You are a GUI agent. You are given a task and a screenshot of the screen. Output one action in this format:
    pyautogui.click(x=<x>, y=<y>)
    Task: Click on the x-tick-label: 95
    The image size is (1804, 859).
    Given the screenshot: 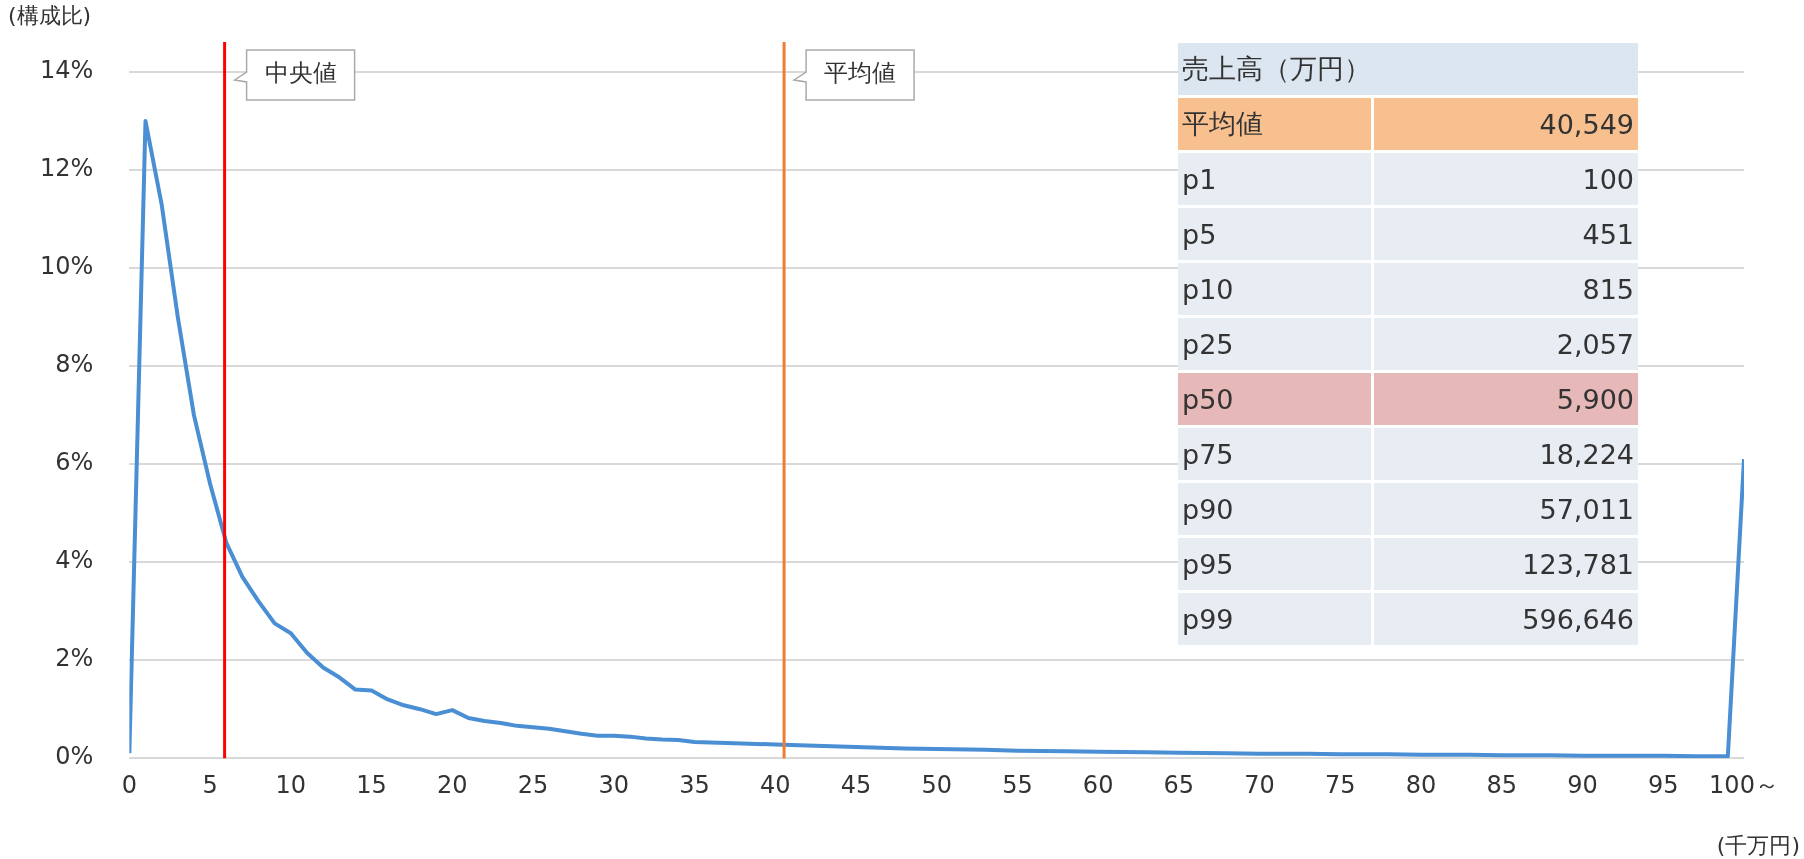 What is the action you would take?
    pyautogui.click(x=1663, y=784)
    